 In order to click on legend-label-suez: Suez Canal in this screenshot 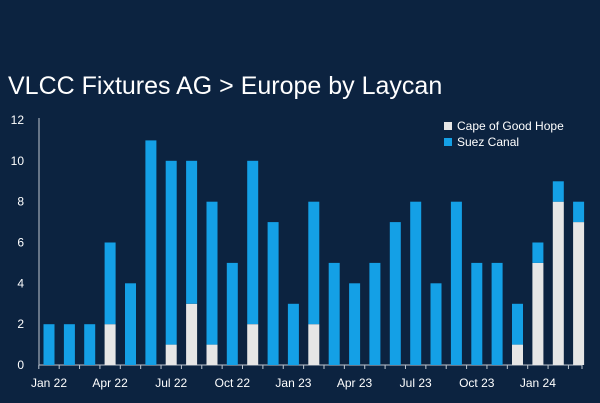, I will do `click(488, 142)`.